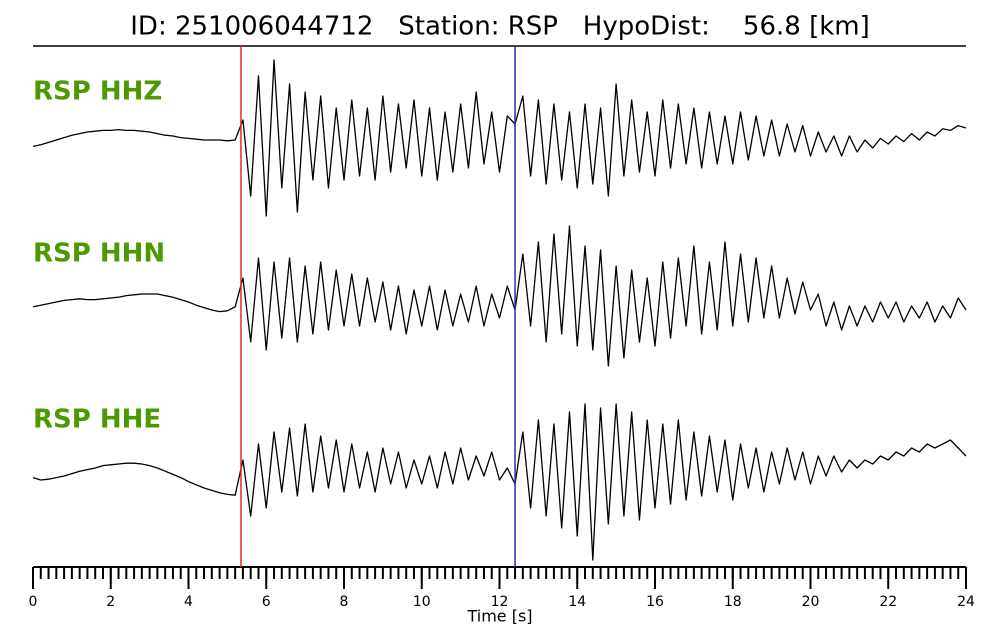  Describe the element at coordinates (577, 602) in the screenshot. I see `x-tick-label: 14` at that location.